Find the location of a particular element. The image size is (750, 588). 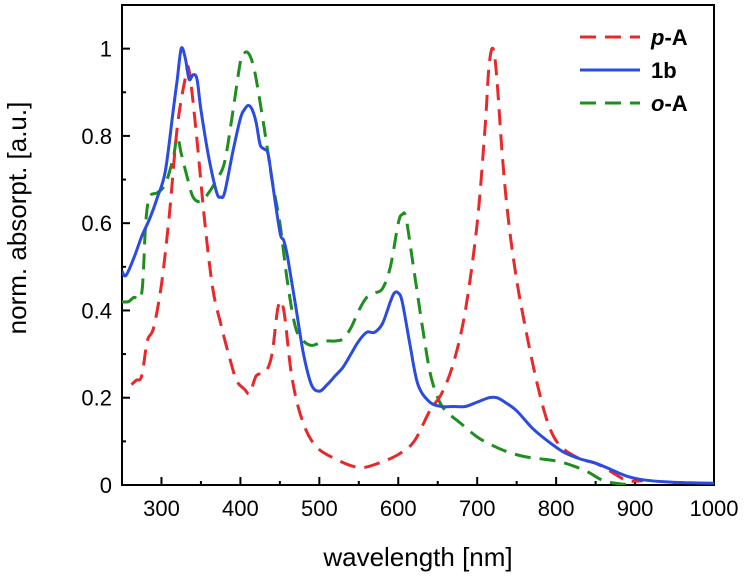

y-tick-label: 0.2 is located at coordinates (96, 398).